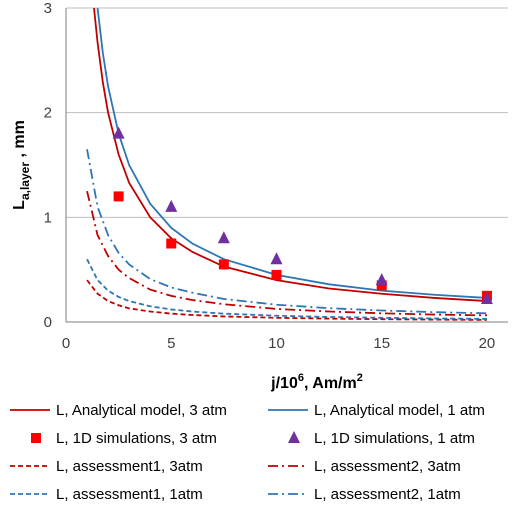  I want to click on legend-label: L, 1D simulations, 1 atm, so click(394, 438).